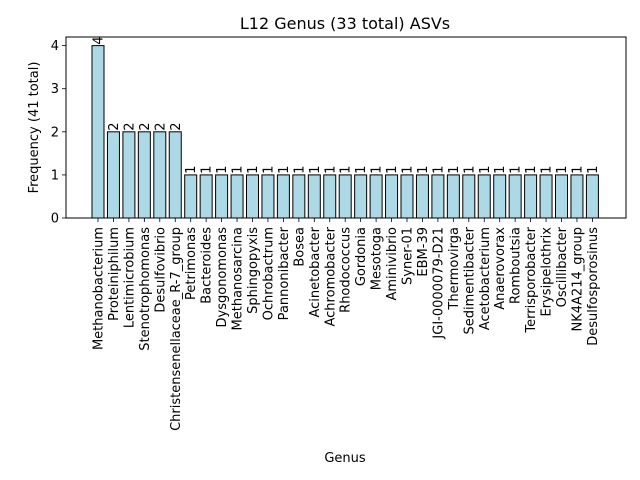  I want to click on x-tick-label-5: Christensenellaceae_R-7_group, so click(176, 329).